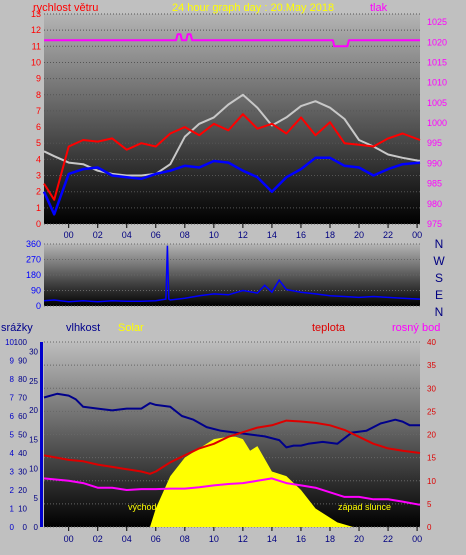 The width and height of the screenshot is (466, 555). I want to click on precip-tick-label: 10, so click(9, 342).